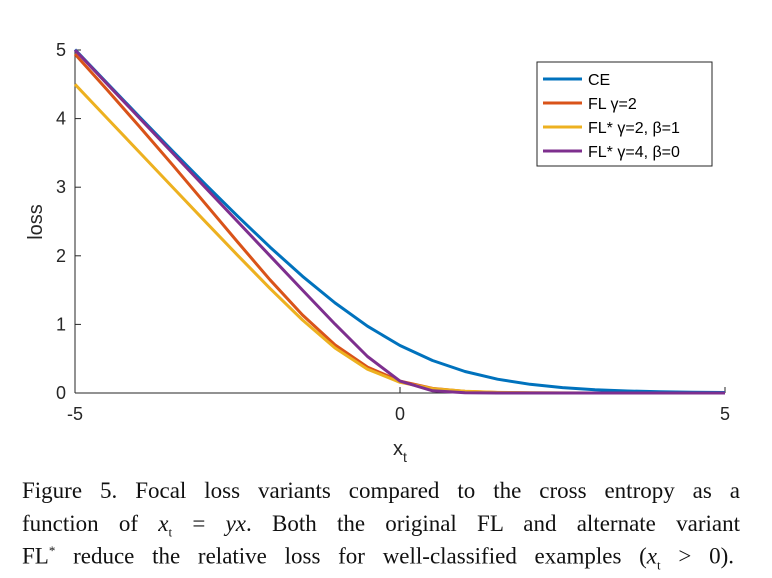 This screenshot has width=772, height=578. Describe the element at coordinates (599, 80) in the screenshot. I see `legend-entry: CE` at that location.